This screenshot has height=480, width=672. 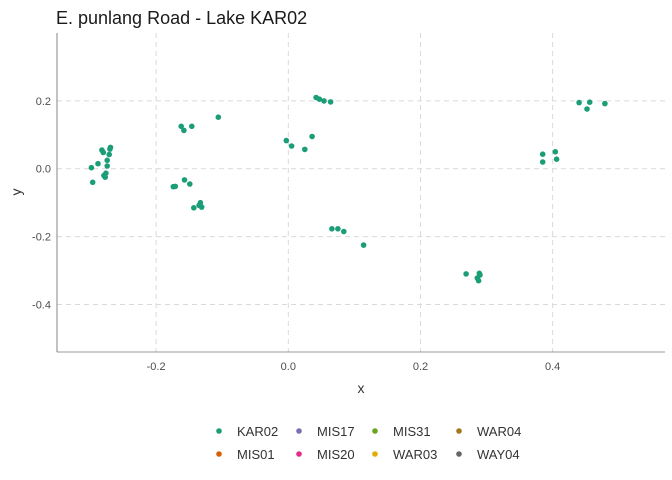 I want to click on legend-item: WAR04, so click(x=488, y=431).